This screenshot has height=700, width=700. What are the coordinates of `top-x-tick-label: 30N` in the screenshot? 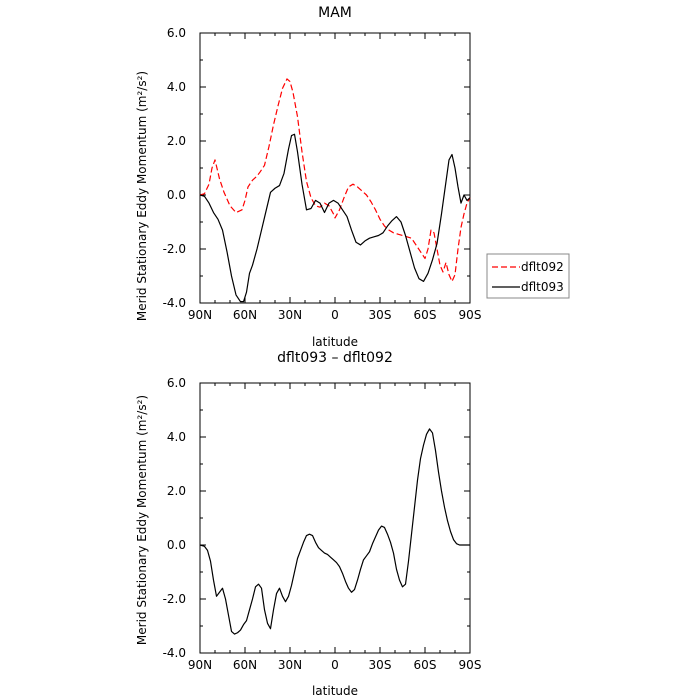 It's located at (290, 315).